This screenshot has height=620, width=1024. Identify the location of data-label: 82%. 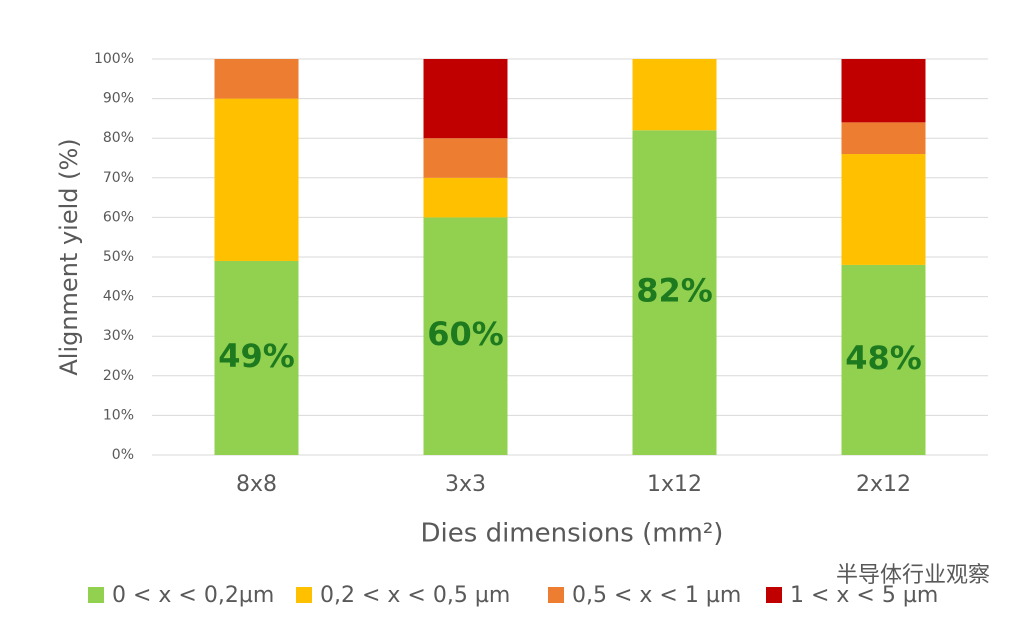
(674, 291).